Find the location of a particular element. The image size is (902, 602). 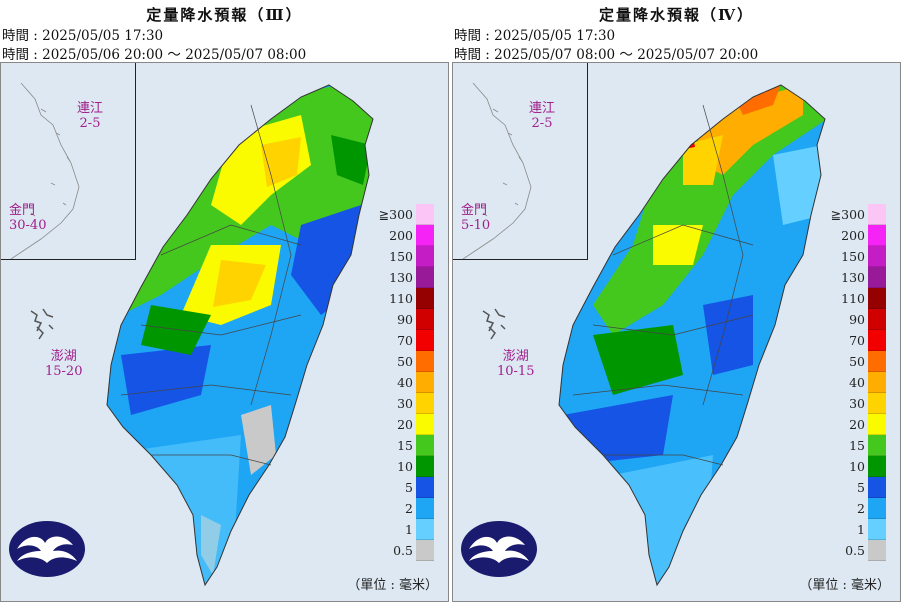

island-kinmen: 金門 5-10 is located at coordinates (476, 218).